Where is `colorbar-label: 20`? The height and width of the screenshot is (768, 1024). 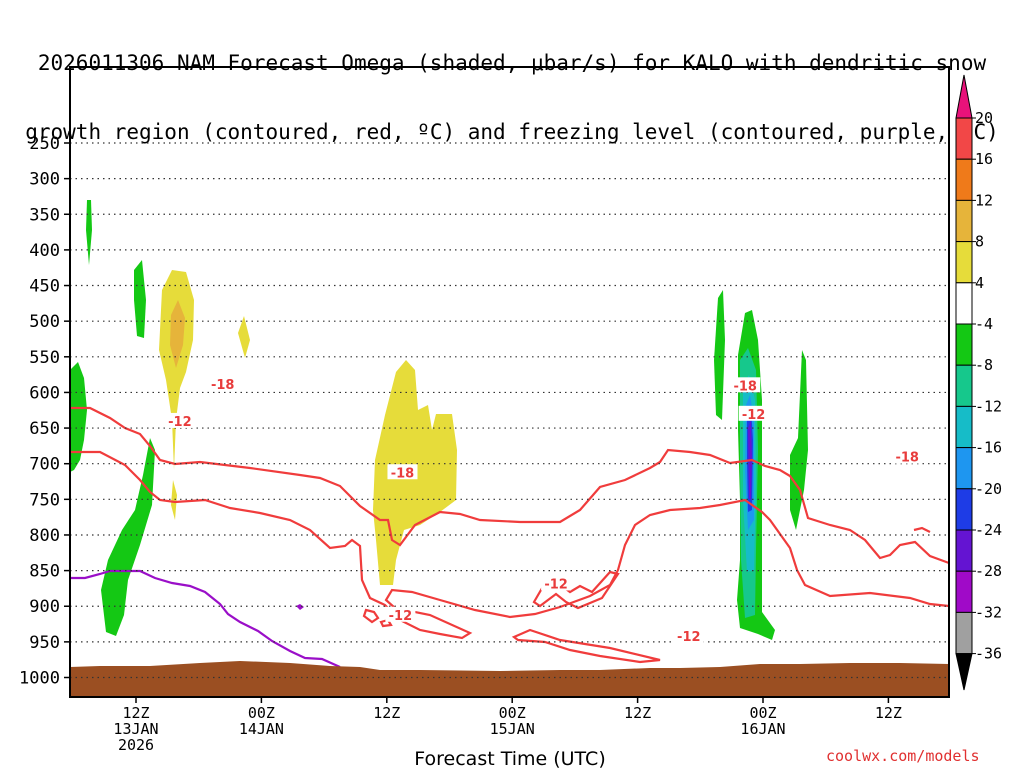 colorbar-label: 20 is located at coordinates (984, 118).